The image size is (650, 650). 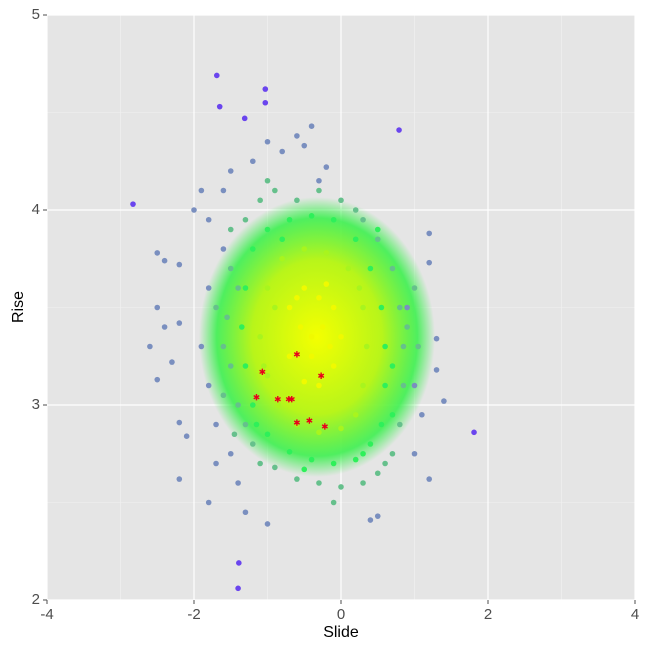 I want to click on x-tick-label: 0, so click(x=341, y=614).